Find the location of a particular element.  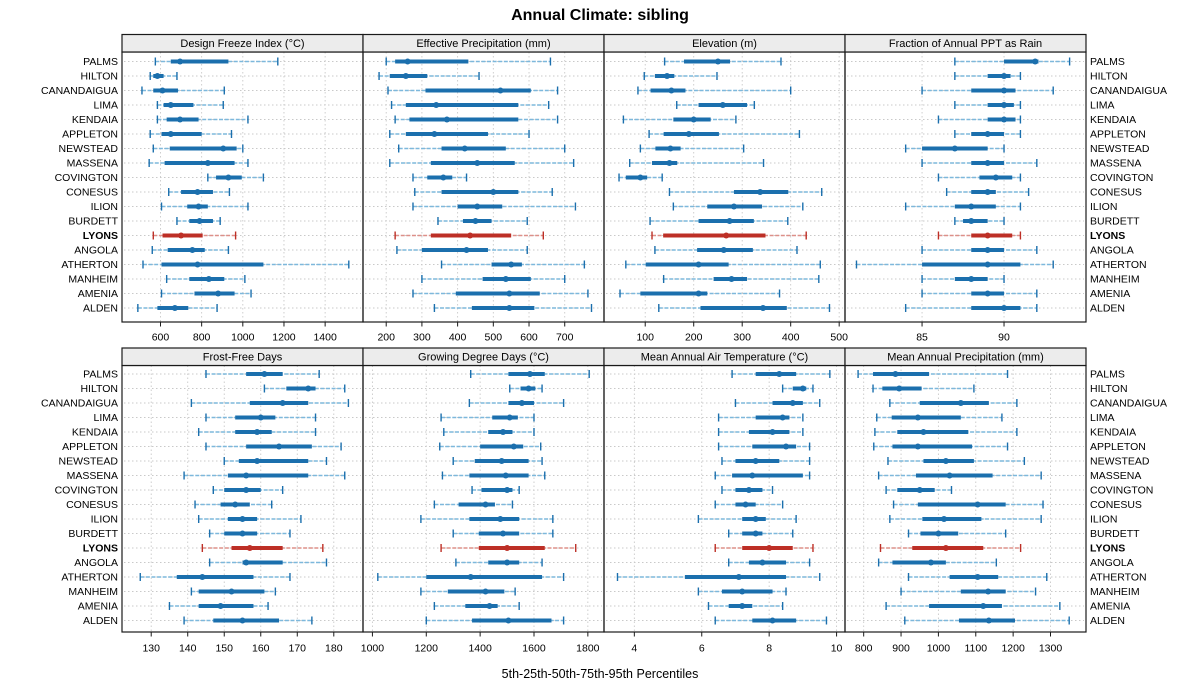

station-label-left: BURDETT is located at coordinates (93, 534).